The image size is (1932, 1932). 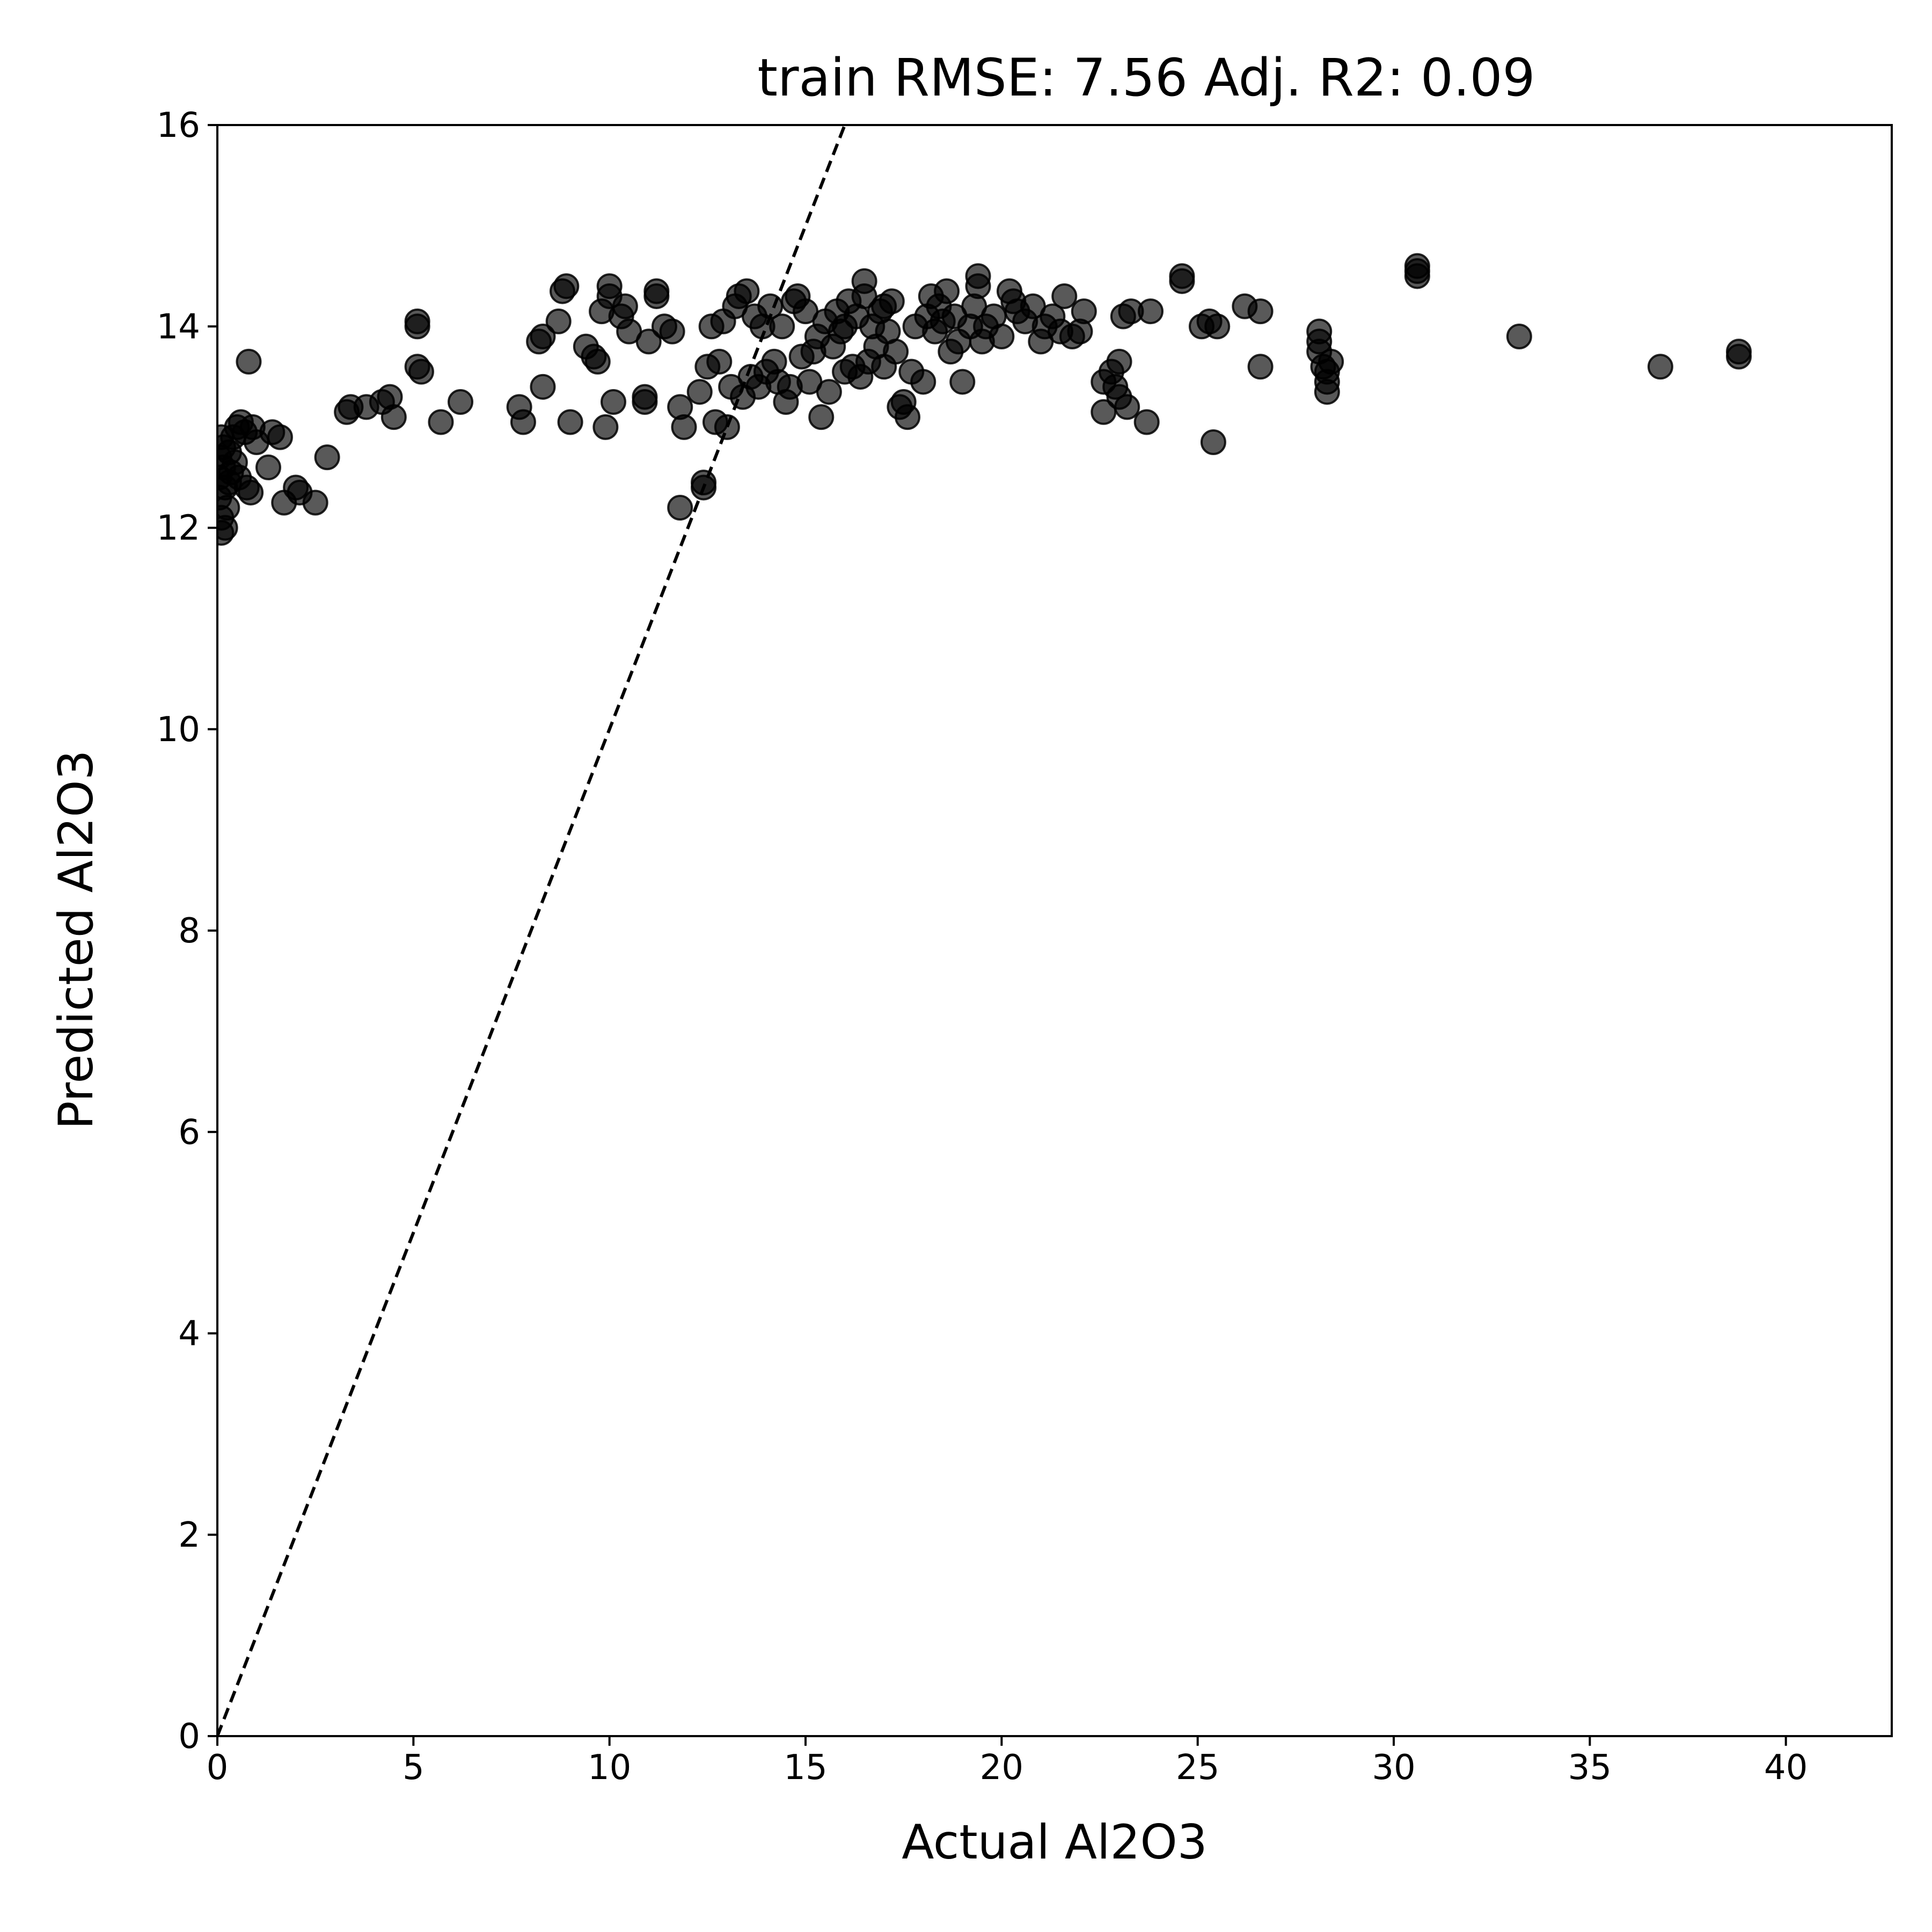 What do you see at coordinates (1393, 1768) in the screenshot?
I see `x-tick-label: 30` at bounding box center [1393, 1768].